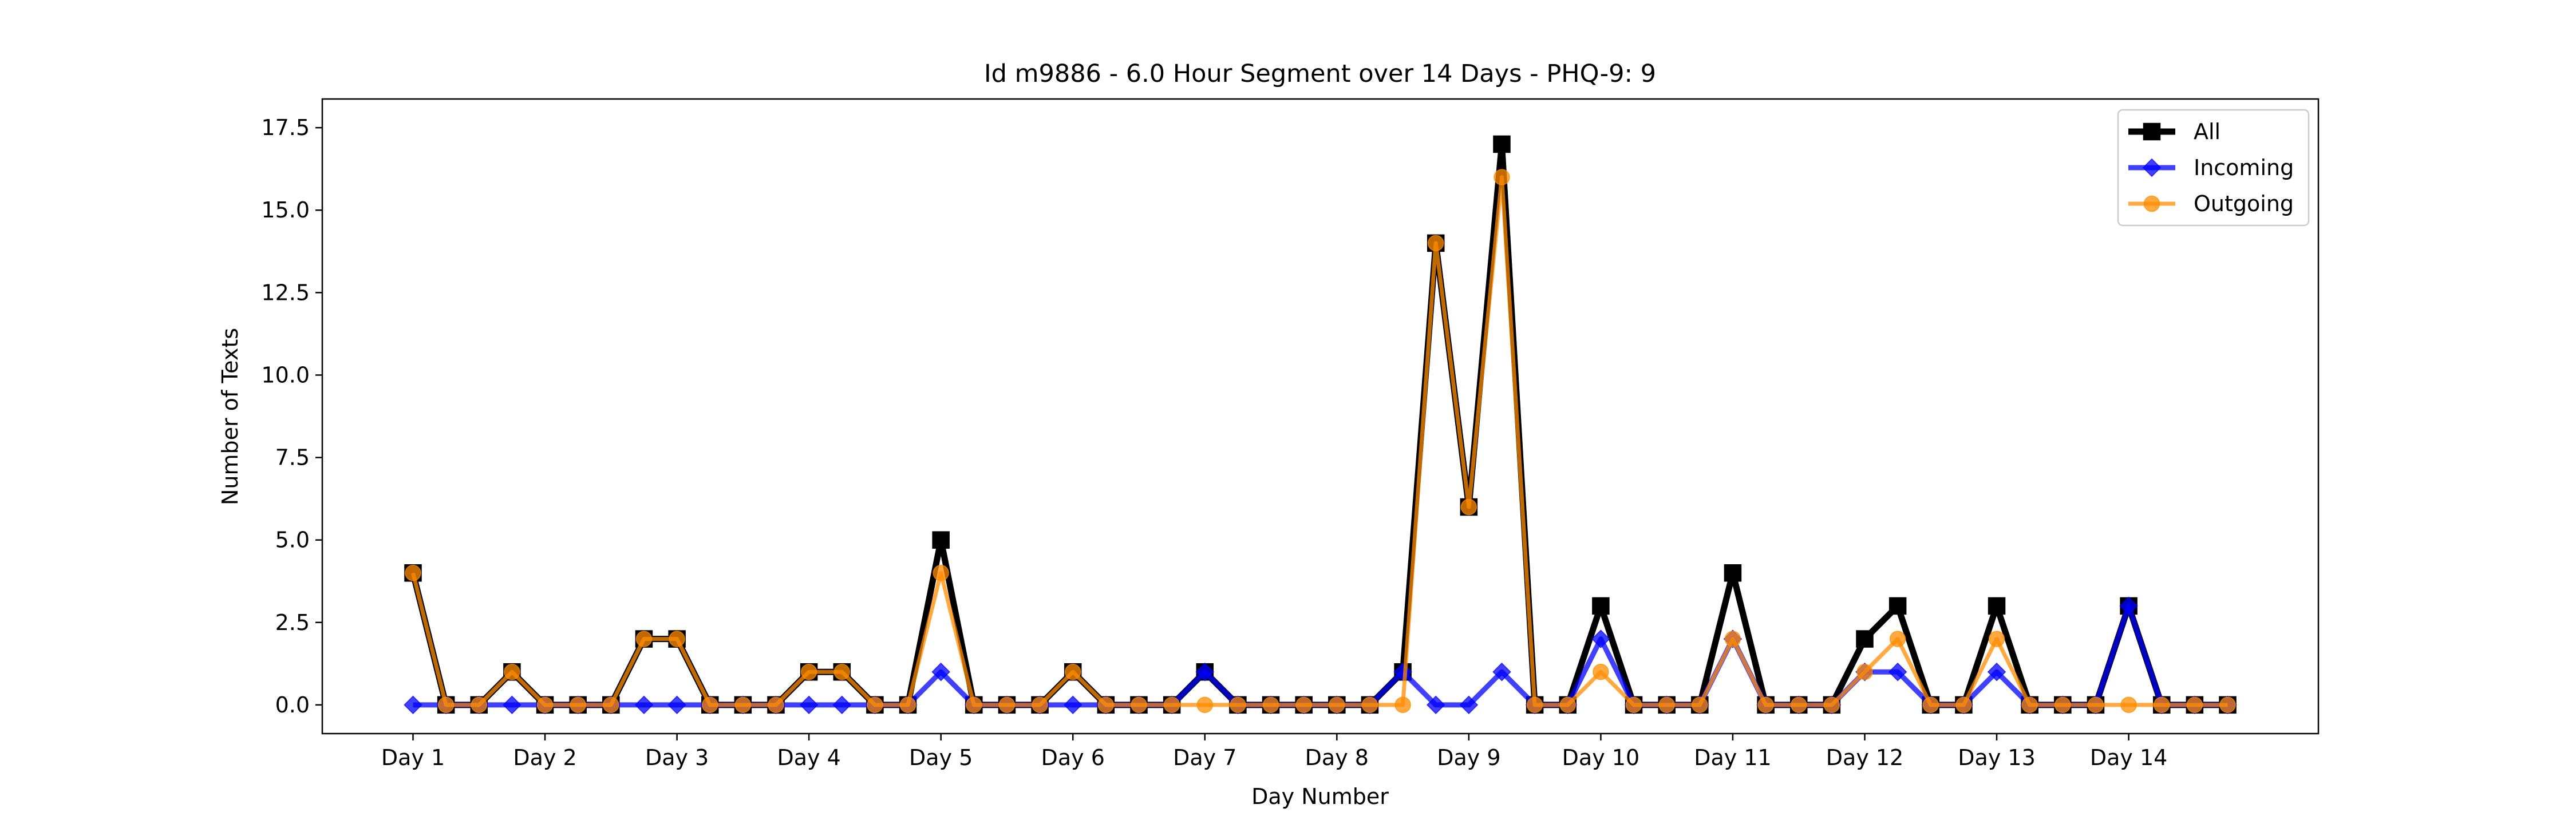  Describe the element at coordinates (2174, 131) in the screenshot. I see `legend-entry-all: All` at that location.